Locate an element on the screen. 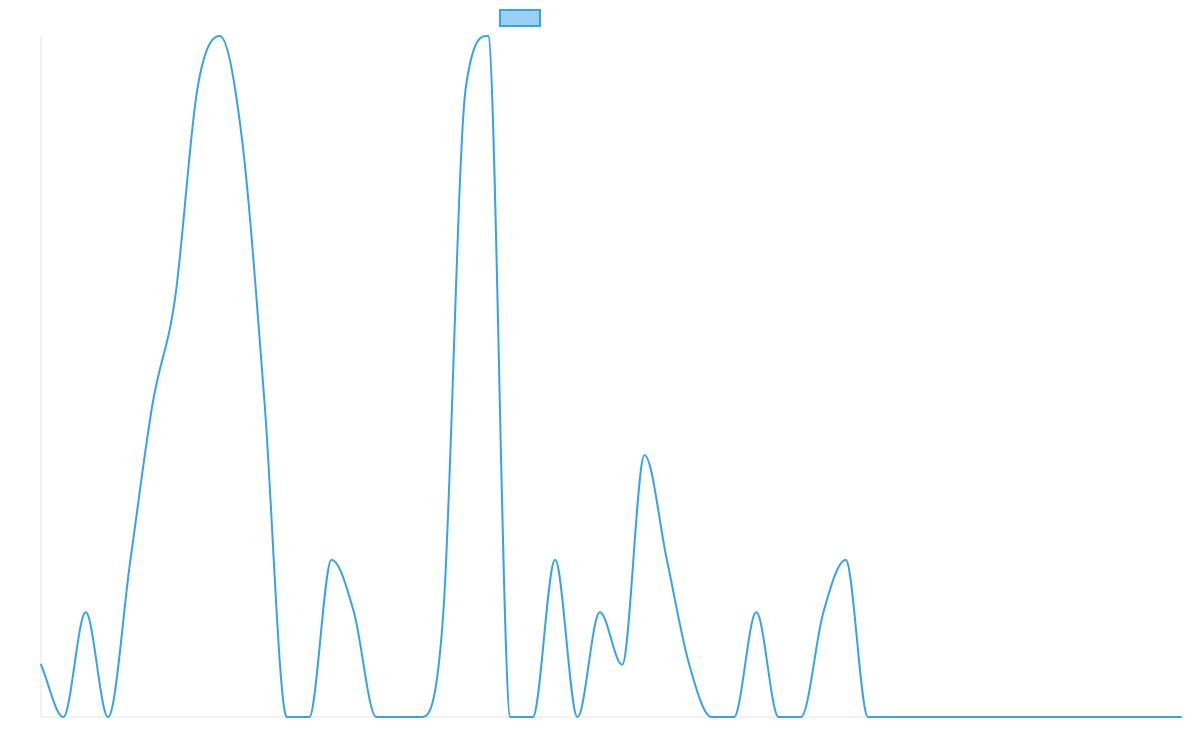 This screenshot has height=750, width=1200. legend-swatch is located at coordinates (520, 18).